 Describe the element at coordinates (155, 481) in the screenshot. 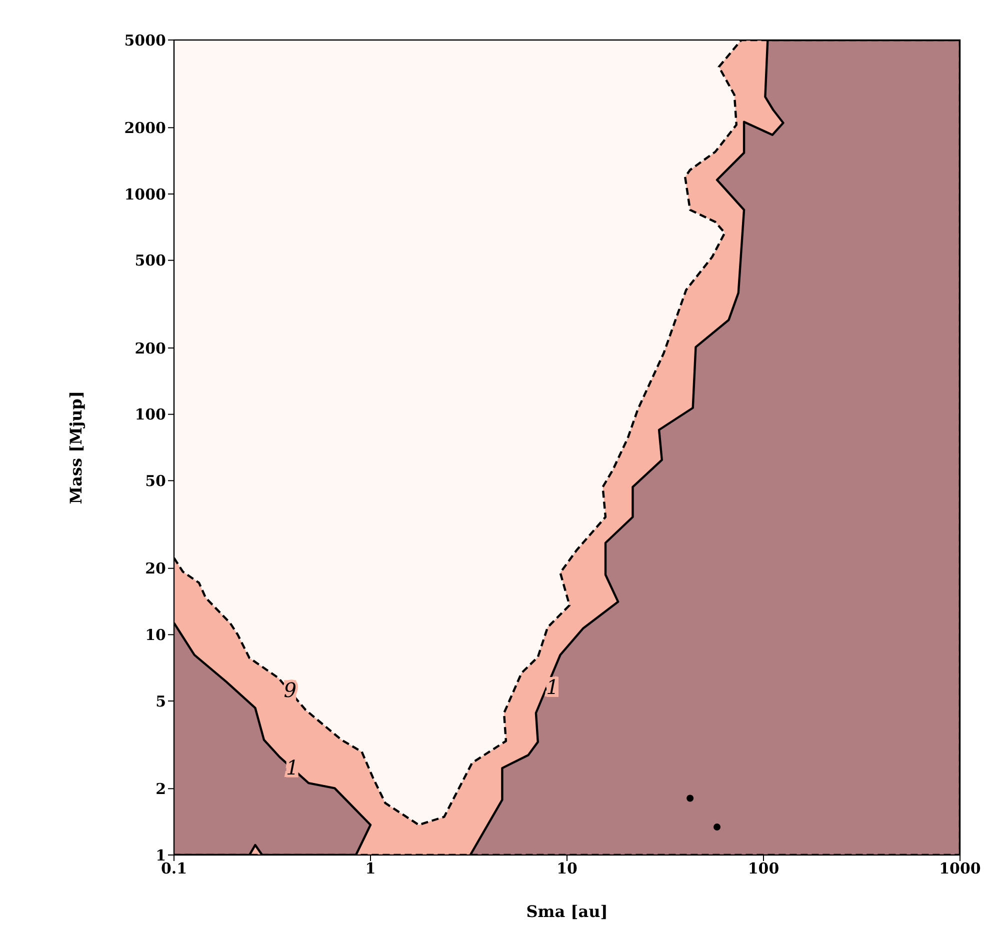

I see `y-tick-label: 50` at that location.